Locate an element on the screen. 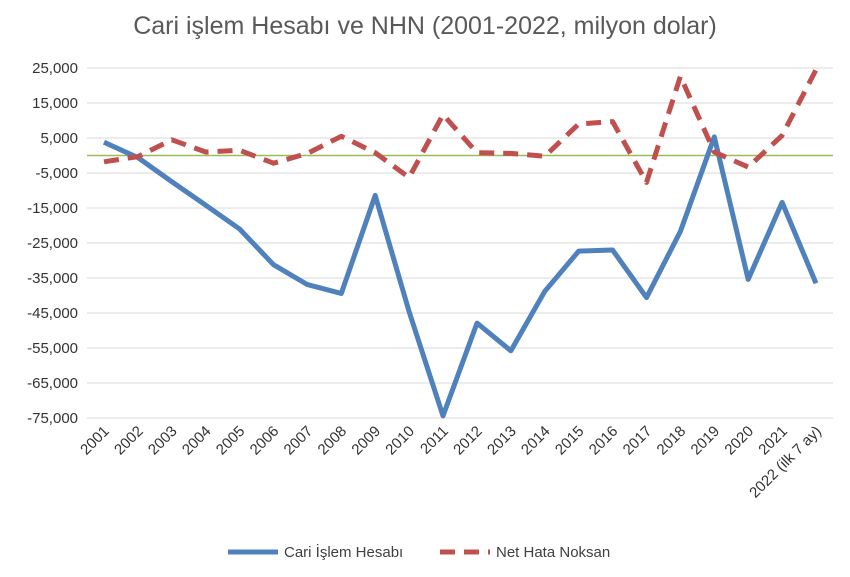  x-tick-label: 2013 is located at coordinates (502, 441).